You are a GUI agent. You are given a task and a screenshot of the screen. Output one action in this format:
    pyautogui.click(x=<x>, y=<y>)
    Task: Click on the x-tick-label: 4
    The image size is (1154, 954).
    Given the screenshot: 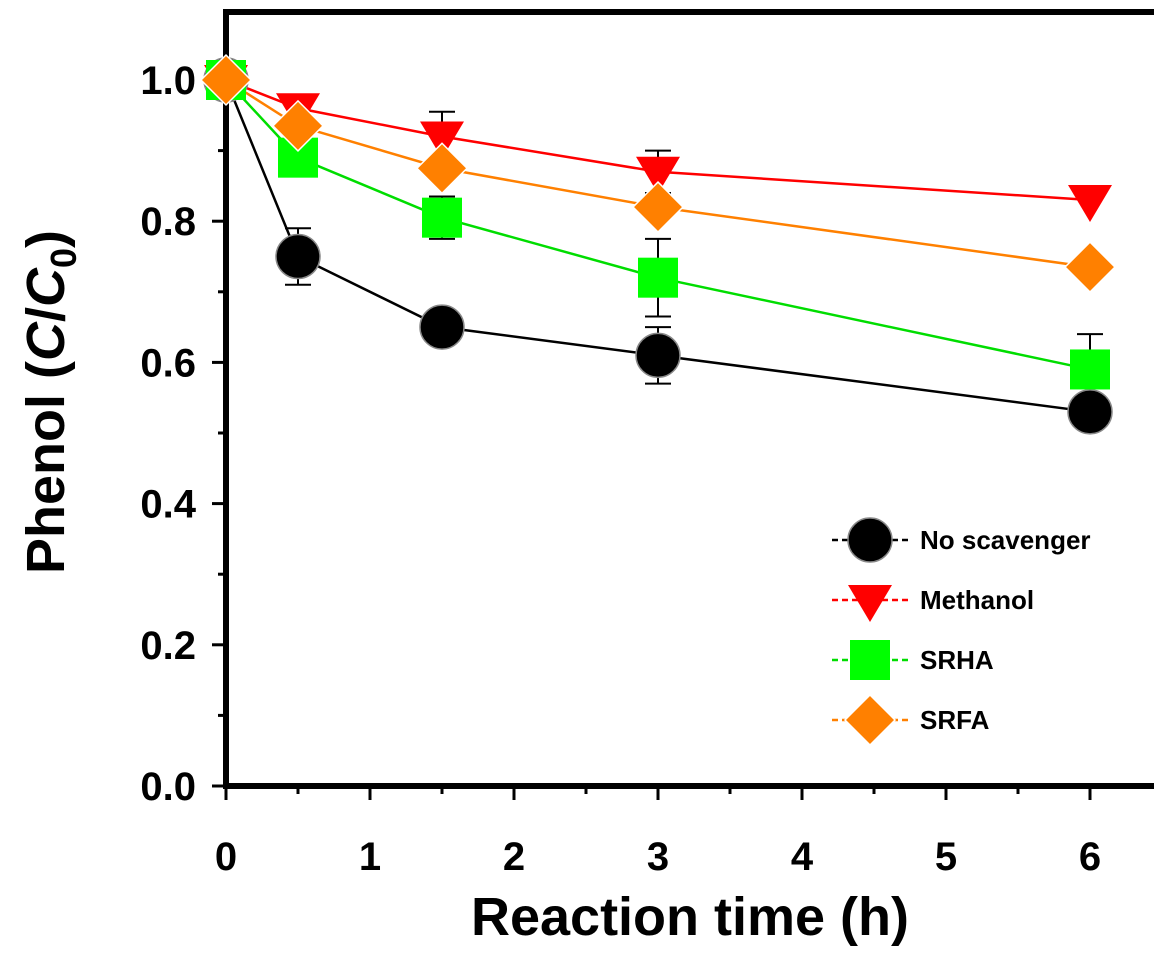 What is the action you would take?
    pyautogui.click(x=802, y=857)
    